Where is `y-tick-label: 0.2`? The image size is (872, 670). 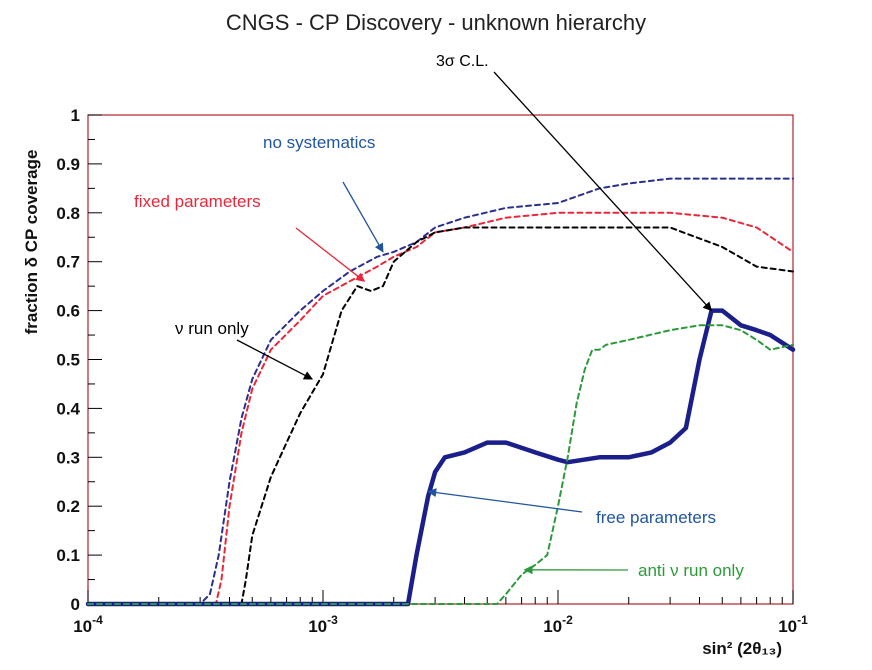 y-tick-label: 0.2 is located at coordinates (68, 506).